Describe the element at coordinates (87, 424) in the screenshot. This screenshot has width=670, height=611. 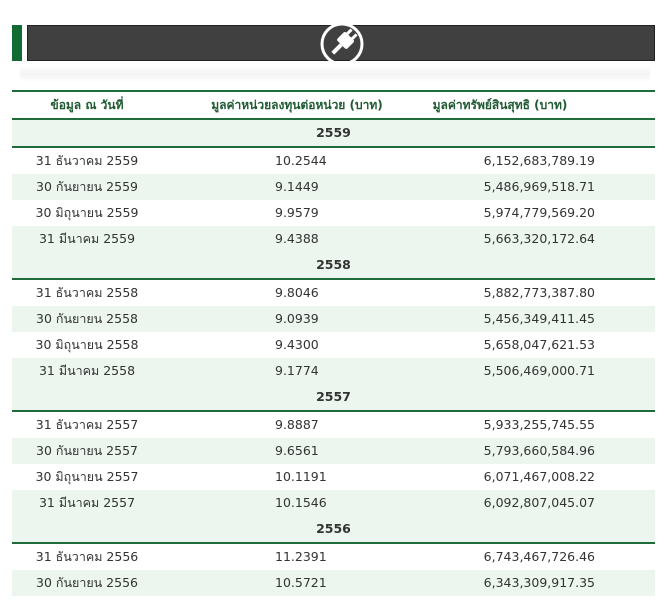
I see `cell: 31 ธันวาคม 2557` at that location.